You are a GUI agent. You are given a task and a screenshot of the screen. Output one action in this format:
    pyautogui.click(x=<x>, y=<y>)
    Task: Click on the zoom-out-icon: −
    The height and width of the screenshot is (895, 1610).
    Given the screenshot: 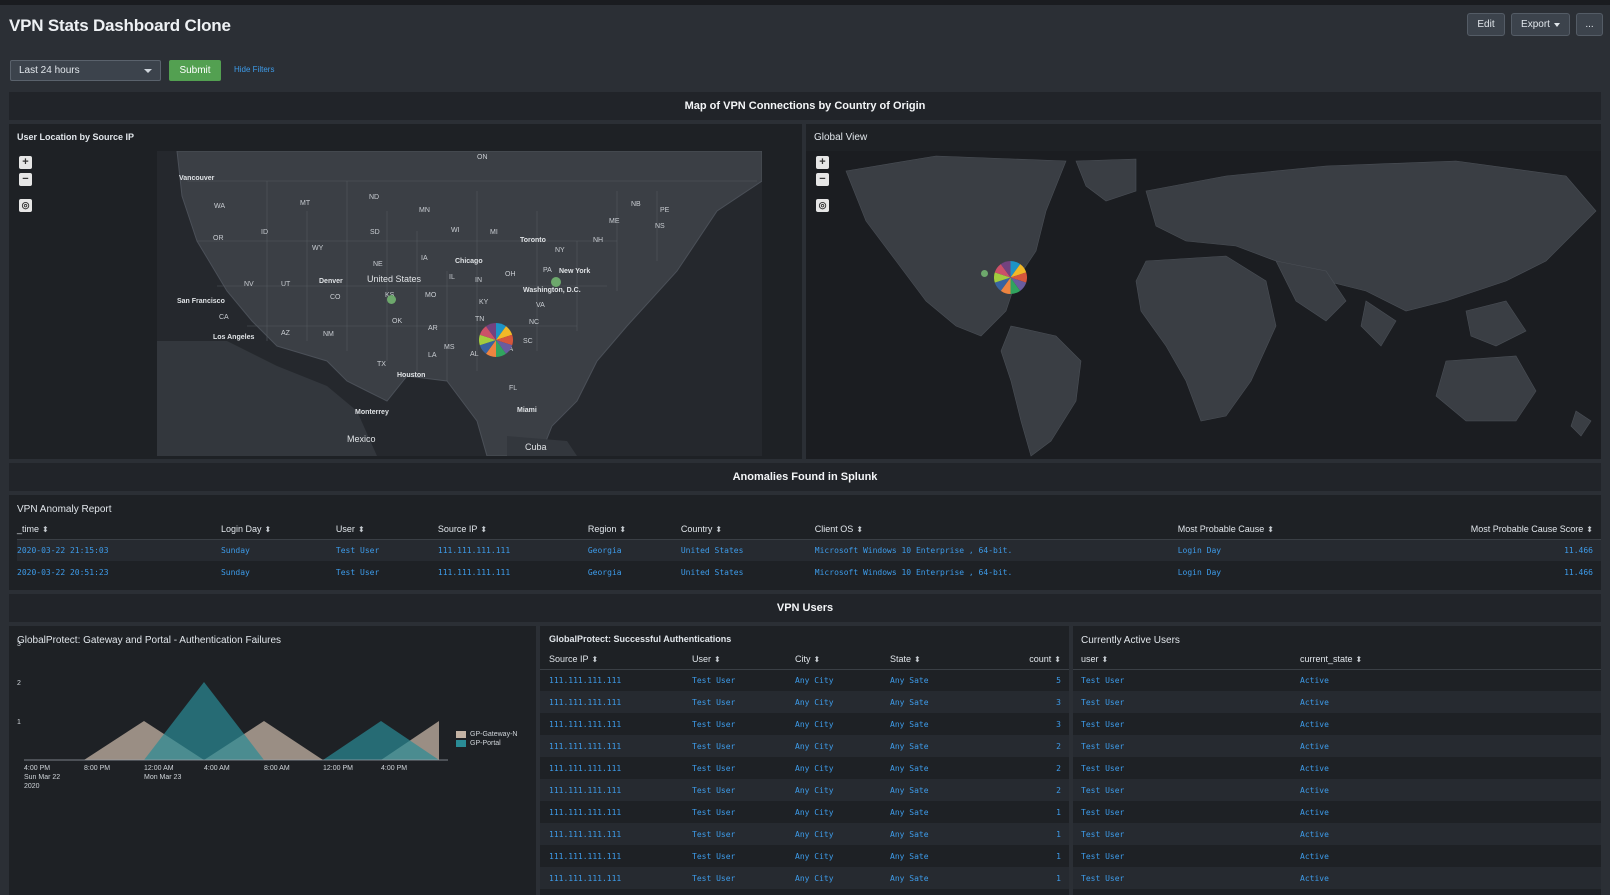 What is the action you would take?
    pyautogui.click(x=822, y=179)
    